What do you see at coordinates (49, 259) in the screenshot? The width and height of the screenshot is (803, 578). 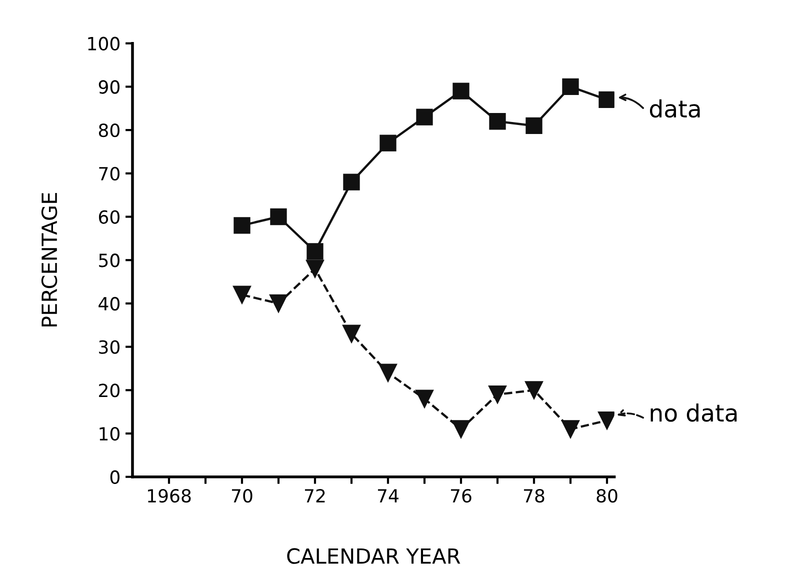 I see `y-axis-title: PERCENTAGE` at bounding box center [49, 259].